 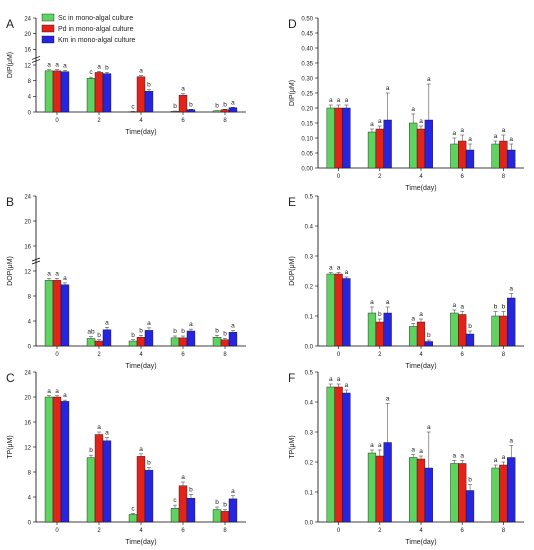 What do you see at coordinates (96, 29) in the screenshot?
I see `legend-label: Pd in mono-algal culture` at bounding box center [96, 29].